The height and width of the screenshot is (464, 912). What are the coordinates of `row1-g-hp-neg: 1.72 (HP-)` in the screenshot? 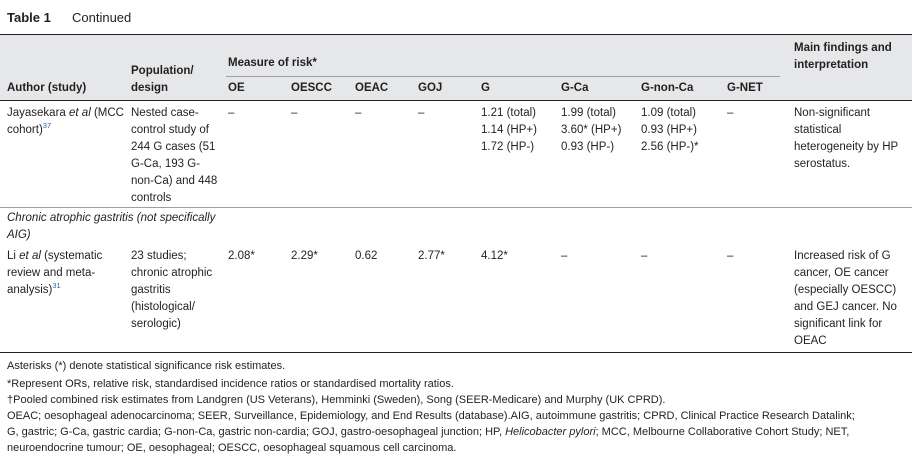 It's located at (508, 147).